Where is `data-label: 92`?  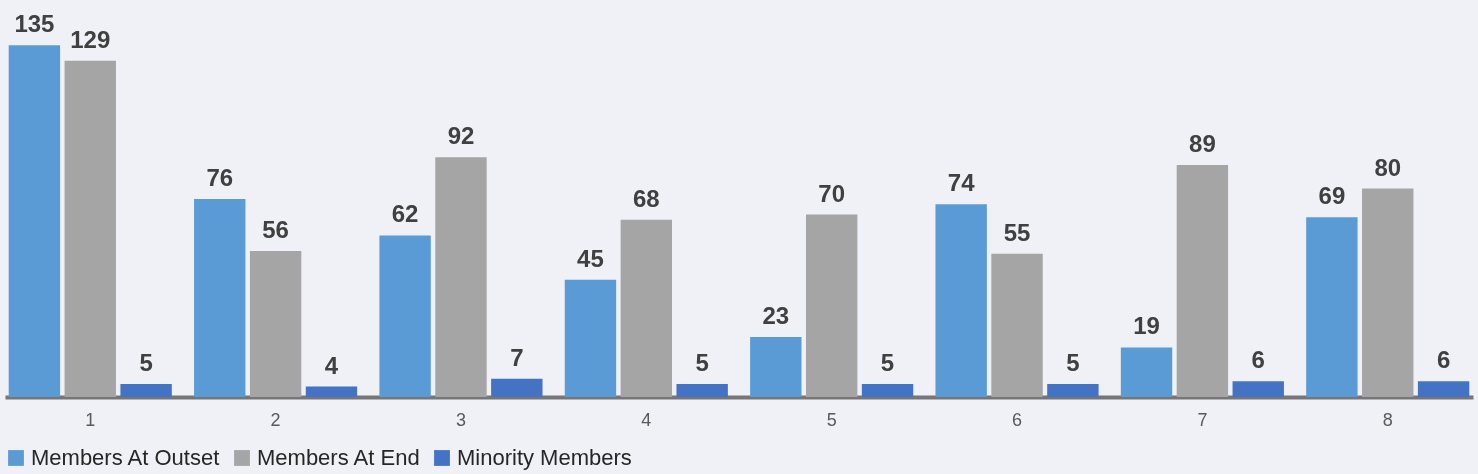 data-label: 92 is located at coordinates (461, 136).